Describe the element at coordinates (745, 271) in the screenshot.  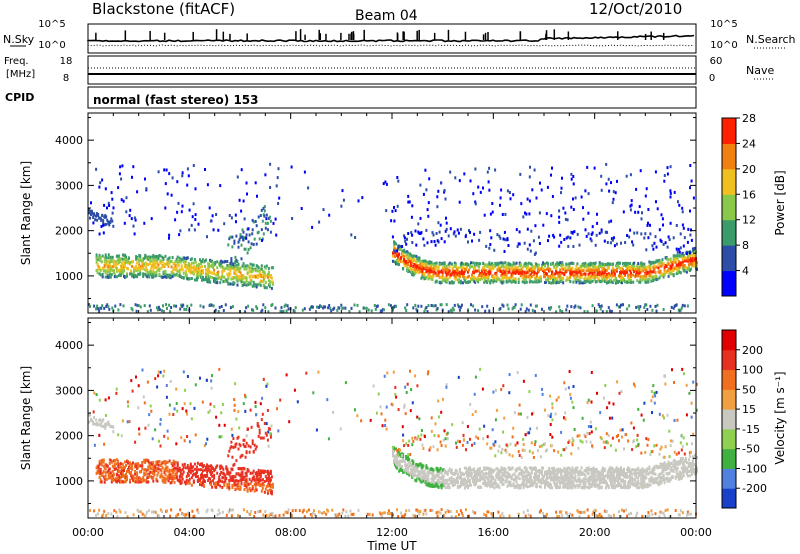
I see `colorbar-tick-label: 4` at that location.